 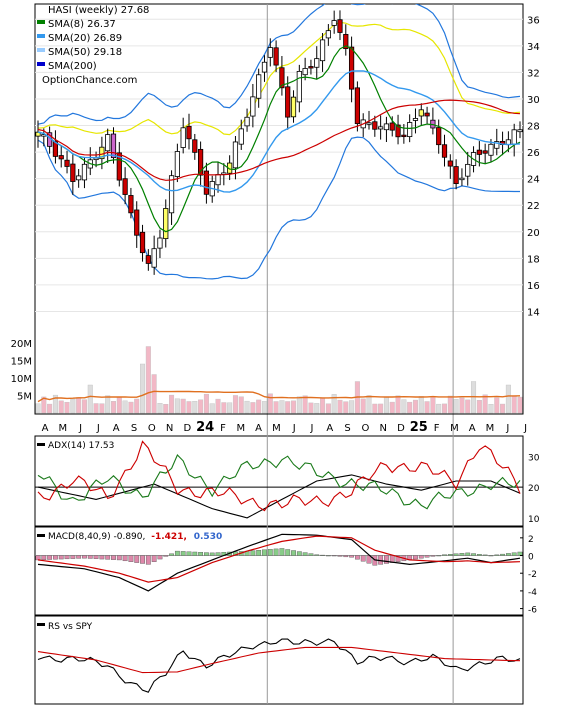 What do you see at coordinates (533, 47) in the screenshot?
I see `price-tick-label: 34` at bounding box center [533, 47].